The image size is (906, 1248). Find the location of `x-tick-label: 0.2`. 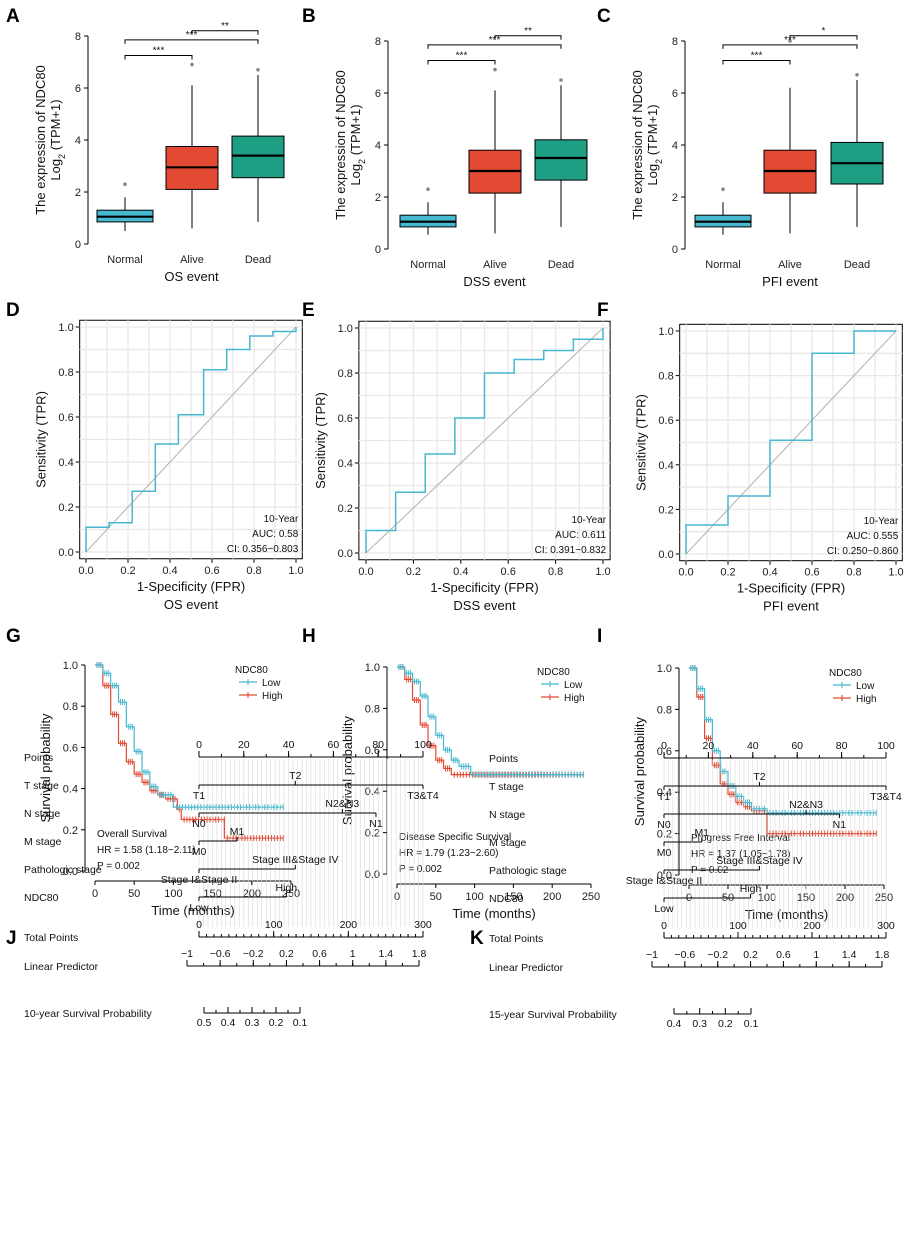

x-tick-label: 0.2 is located at coordinates (413, 572).